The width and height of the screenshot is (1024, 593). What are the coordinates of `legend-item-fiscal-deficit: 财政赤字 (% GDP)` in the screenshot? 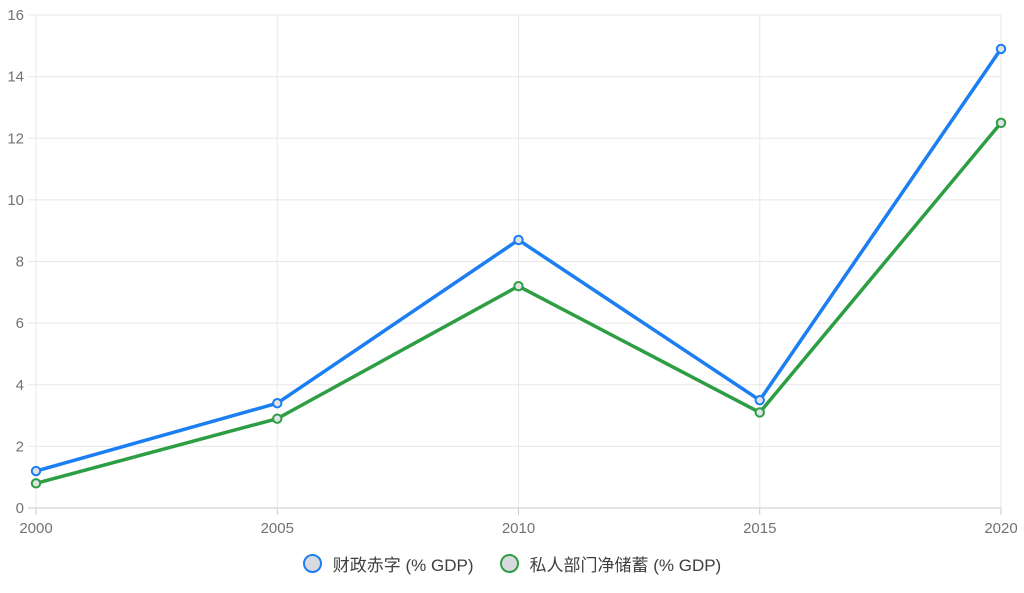 It's located at (388, 563).